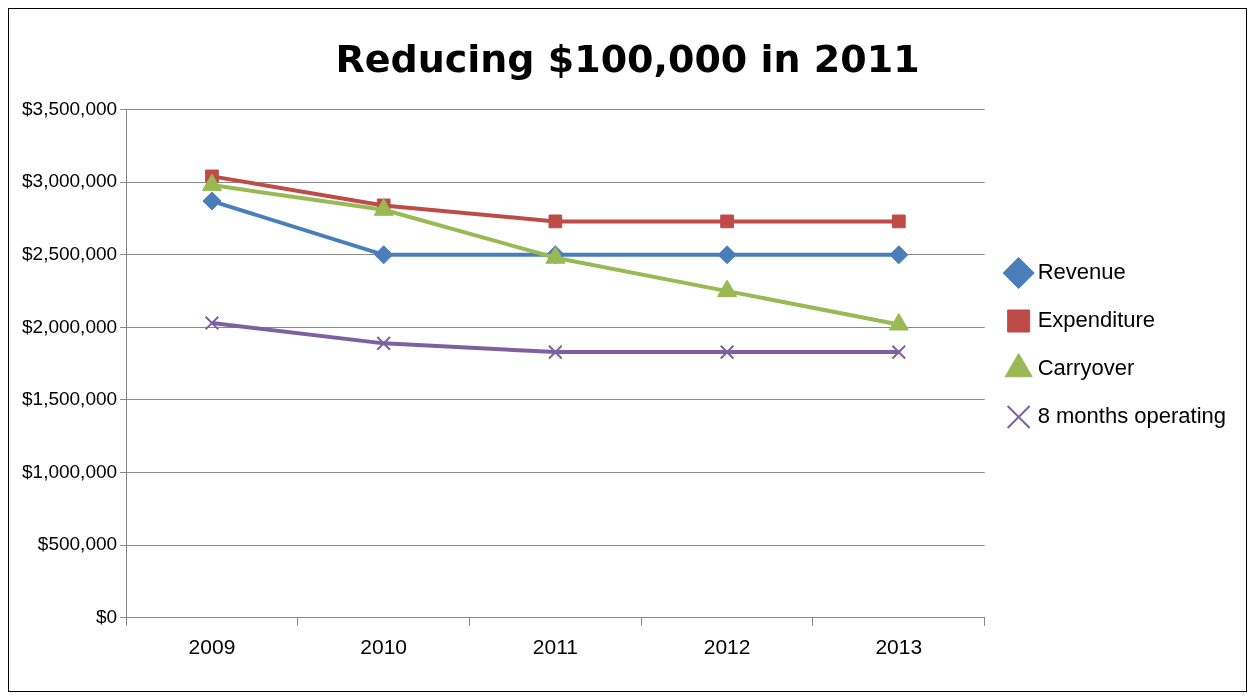  What do you see at coordinates (70, 326) in the screenshot?
I see `y-tick-label: $2,000,000` at bounding box center [70, 326].